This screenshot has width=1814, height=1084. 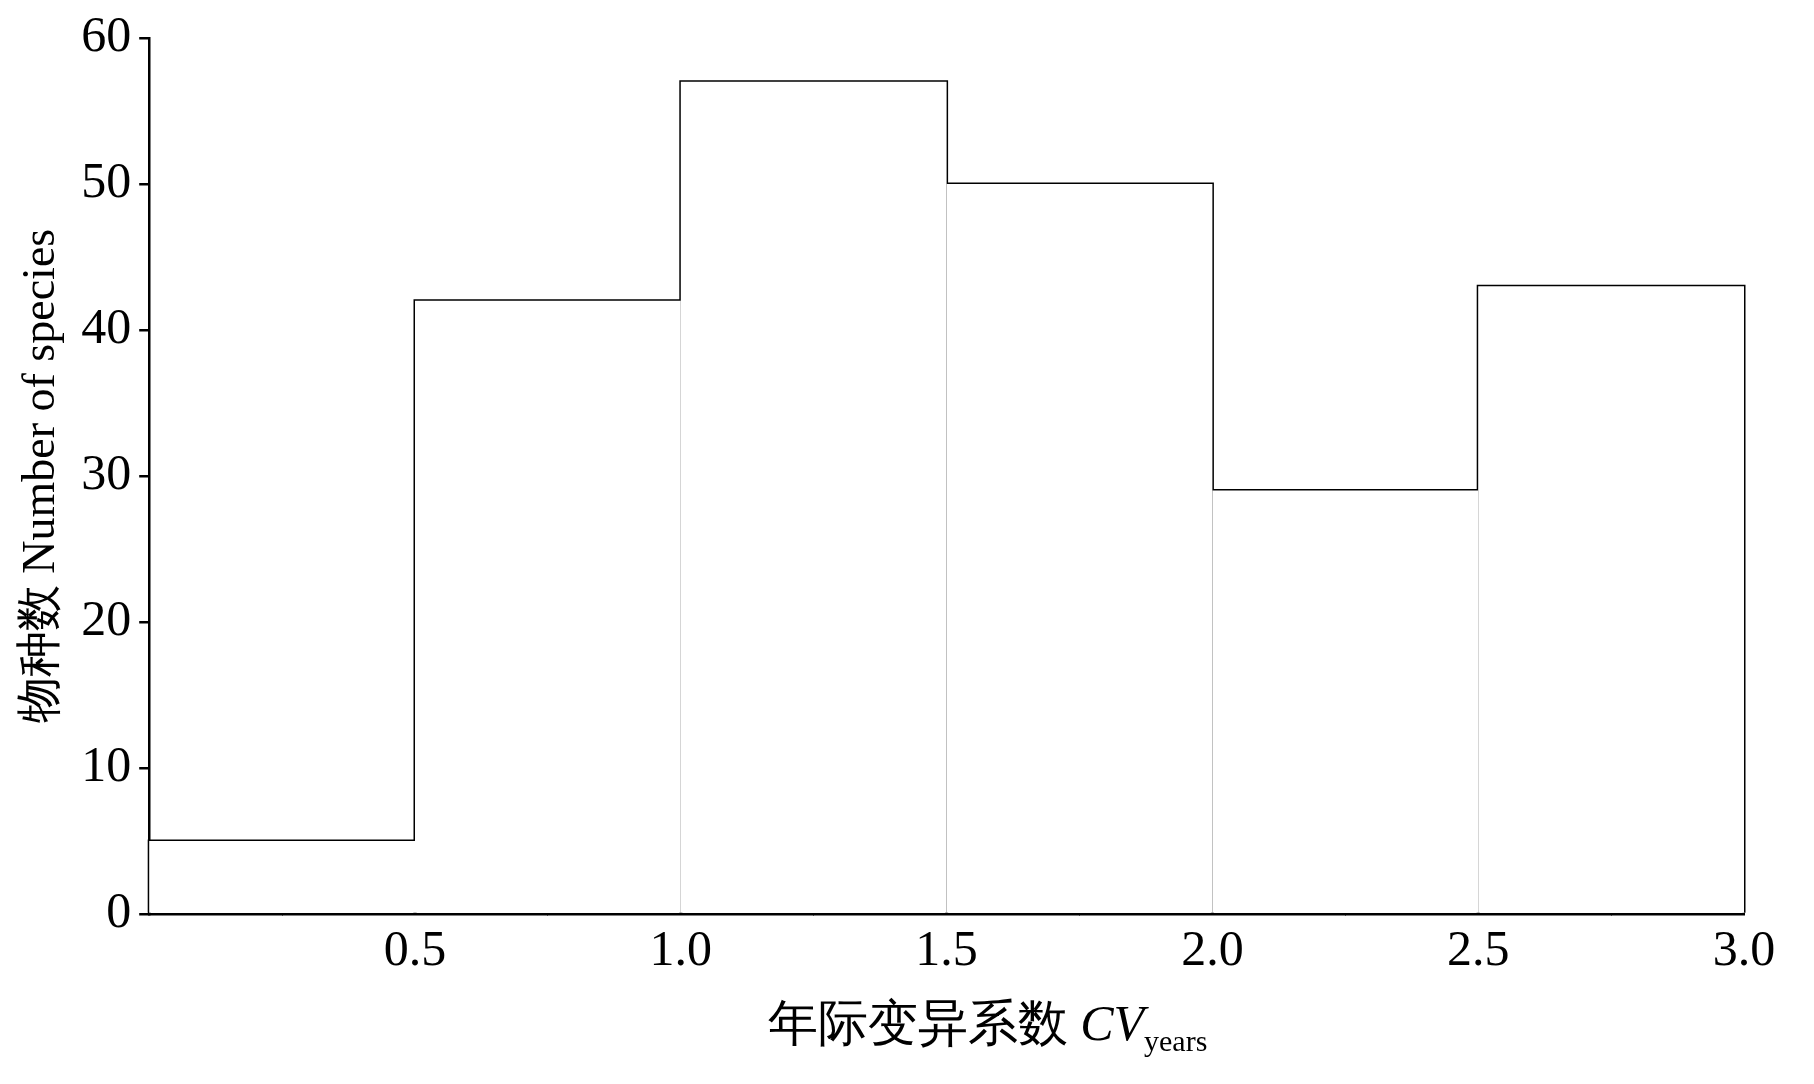 What do you see at coordinates (106, 764) in the screenshot?
I see `y-tick-label: 10` at bounding box center [106, 764].